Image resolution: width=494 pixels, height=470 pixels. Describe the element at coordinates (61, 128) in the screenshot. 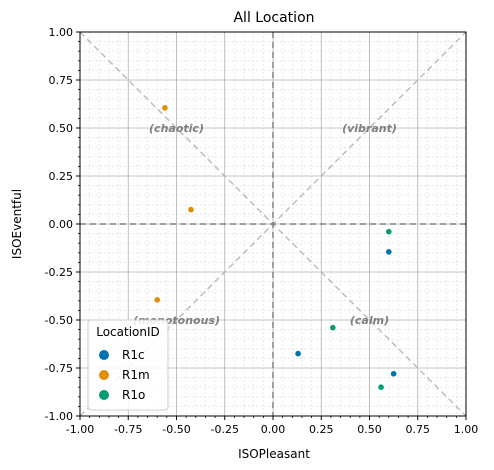

I see `y-tick-label: 0.50` at that location.